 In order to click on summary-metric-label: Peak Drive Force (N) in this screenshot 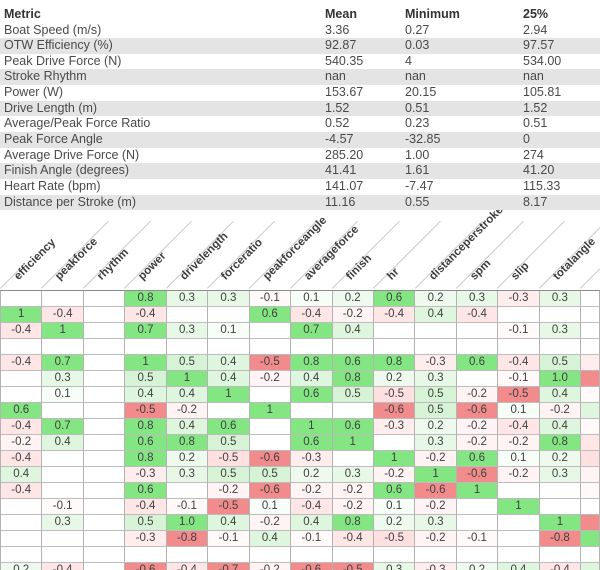, I will do `click(63, 60)`.